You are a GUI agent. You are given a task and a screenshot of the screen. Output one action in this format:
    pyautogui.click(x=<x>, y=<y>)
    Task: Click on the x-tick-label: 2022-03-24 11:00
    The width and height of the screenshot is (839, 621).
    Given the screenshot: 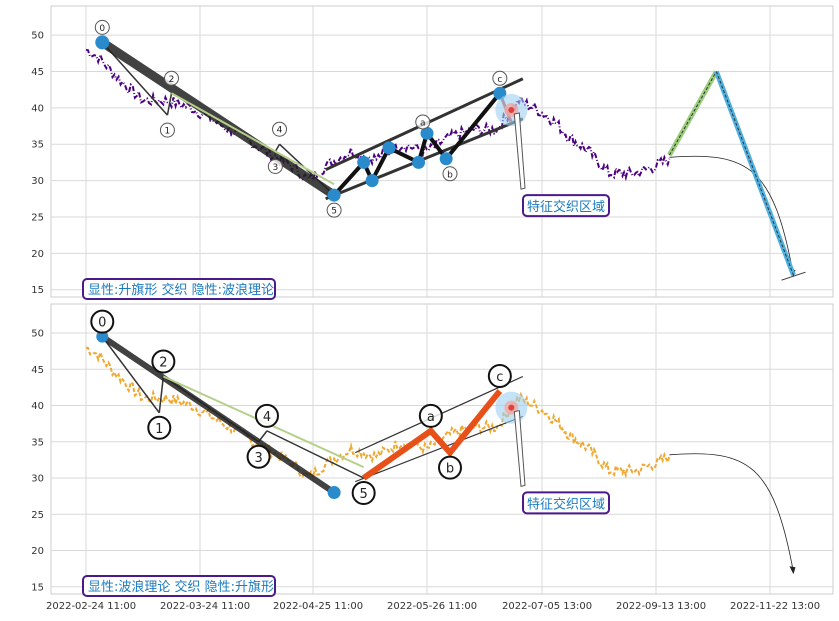 What is the action you would take?
    pyautogui.click(x=205, y=606)
    